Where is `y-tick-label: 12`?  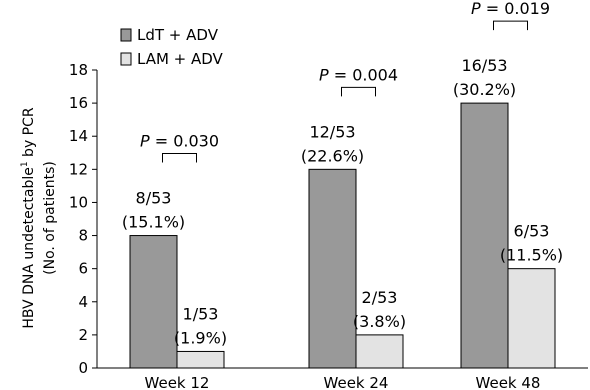
y-tick-label: 12 is located at coordinates (78, 169).